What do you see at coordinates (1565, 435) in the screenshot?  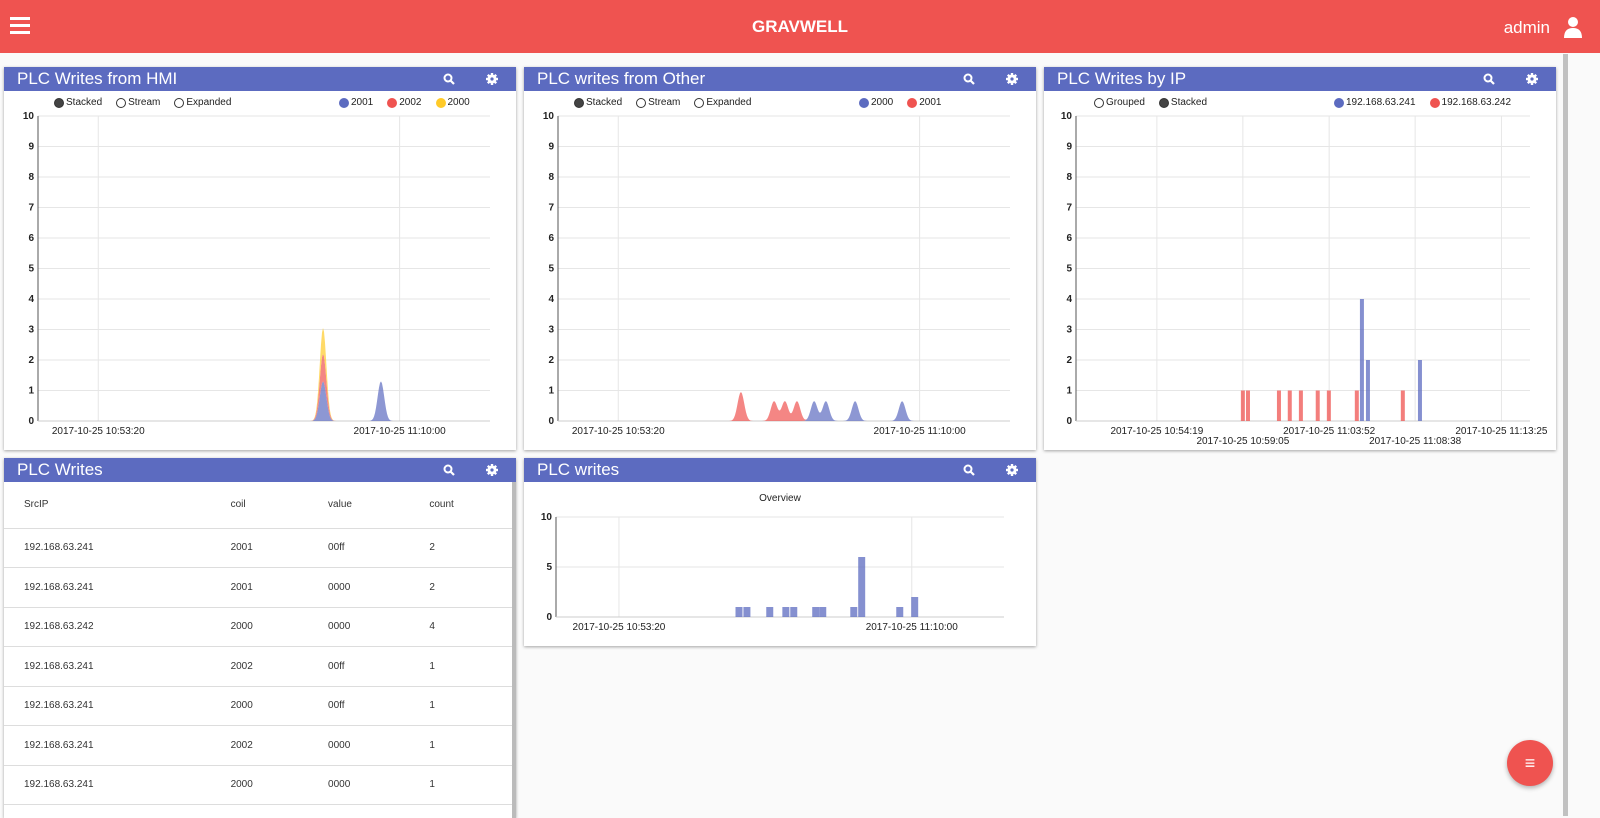 I see `page-scrollbar` at bounding box center [1565, 435].